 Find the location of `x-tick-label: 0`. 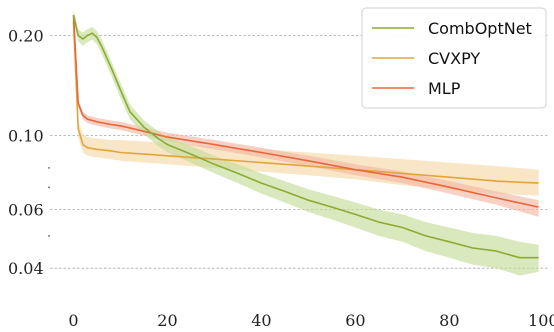

x-tick-label: 0 is located at coordinates (73, 320).